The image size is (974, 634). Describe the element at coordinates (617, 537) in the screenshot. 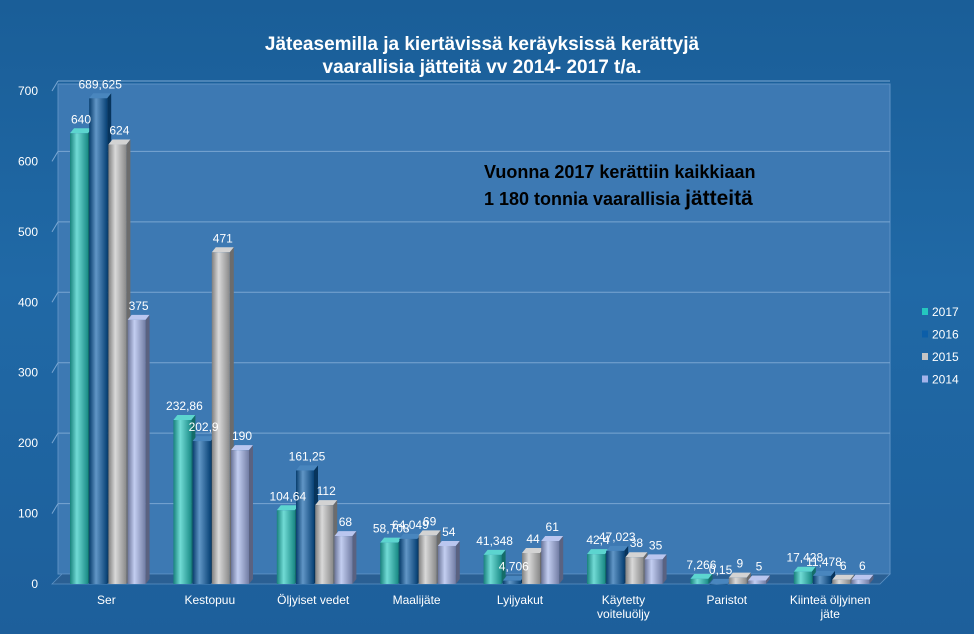

I see `data-label: 47,023` at that location.